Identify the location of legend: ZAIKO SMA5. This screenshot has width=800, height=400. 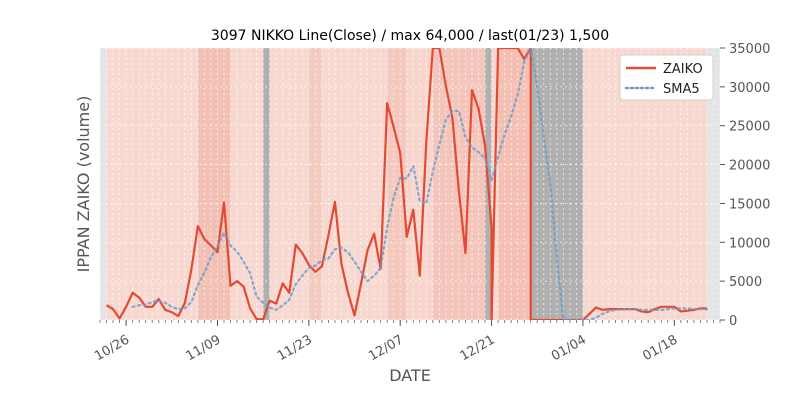
(666, 77).